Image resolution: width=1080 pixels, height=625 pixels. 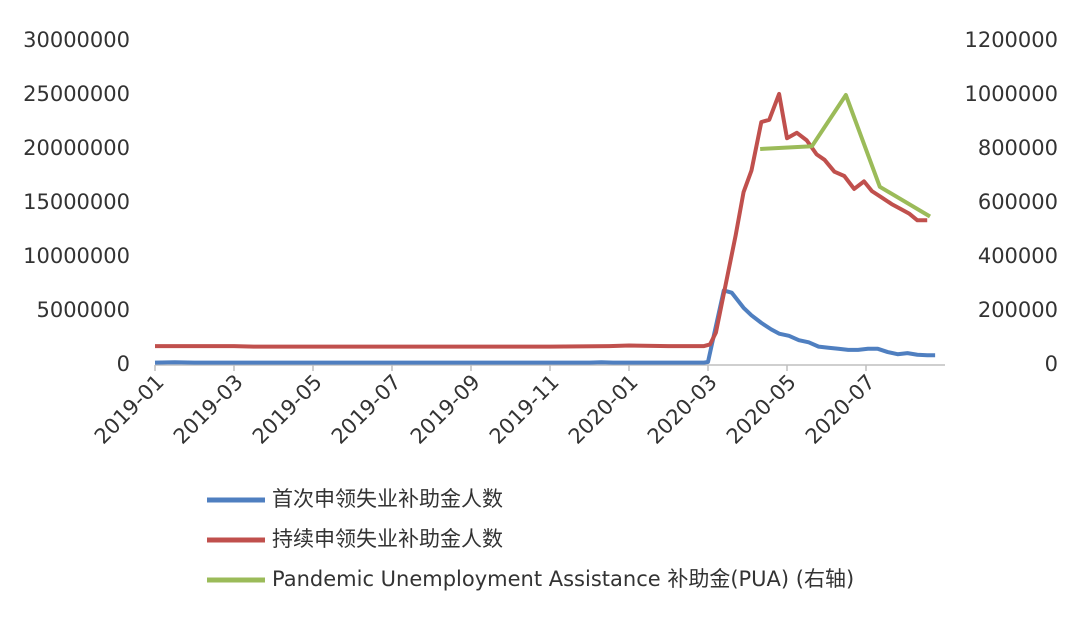 I want to click on y2-tick-label: 200000, so click(x=1018, y=310).